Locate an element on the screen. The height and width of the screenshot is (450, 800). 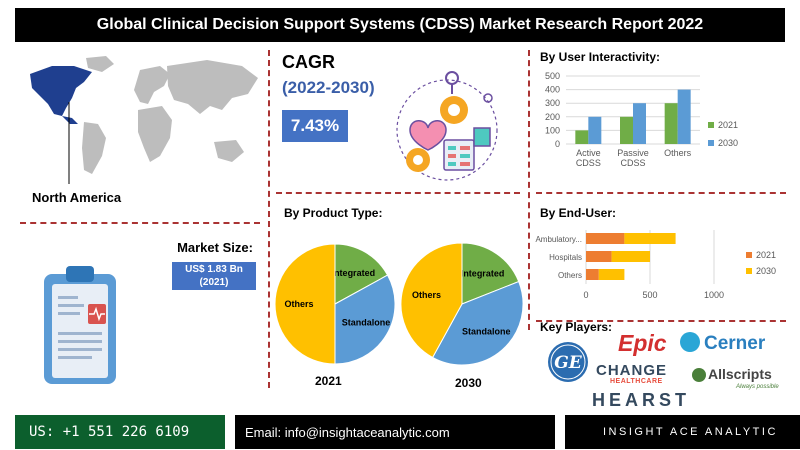
cagr-value: 7.43% is located at coordinates (315, 126).